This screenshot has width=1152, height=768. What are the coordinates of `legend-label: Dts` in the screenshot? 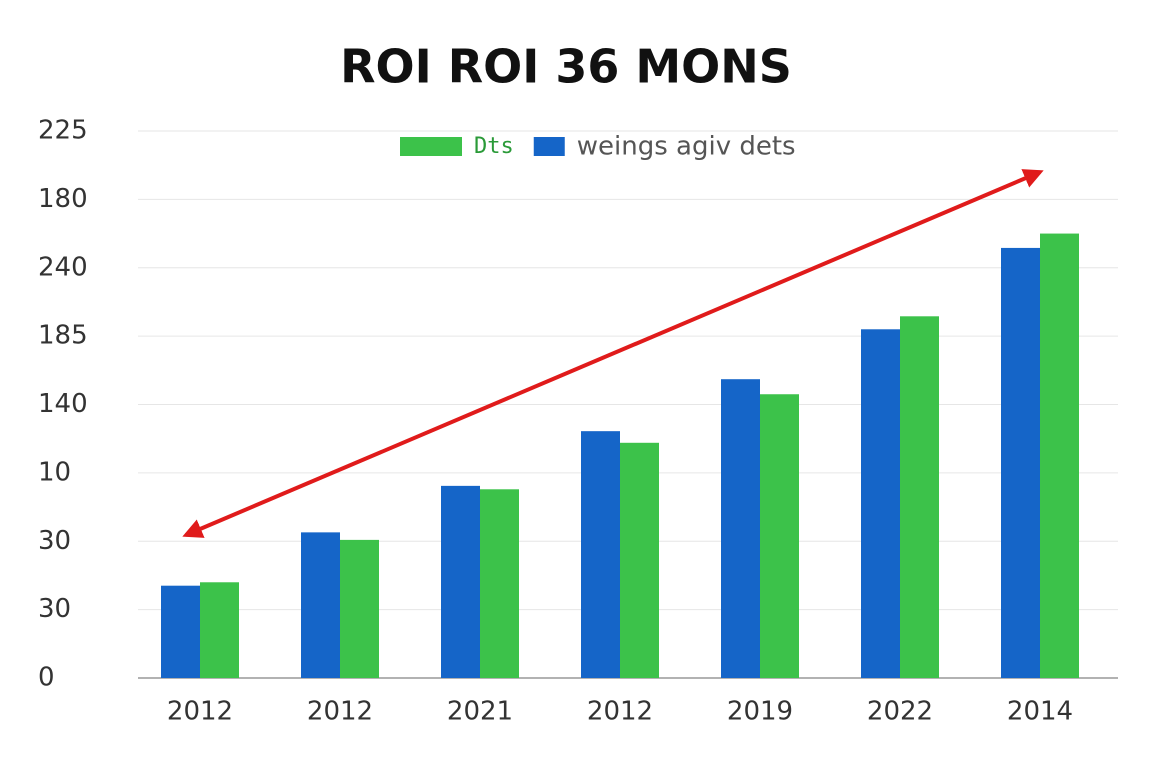 It's located at (494, 146).